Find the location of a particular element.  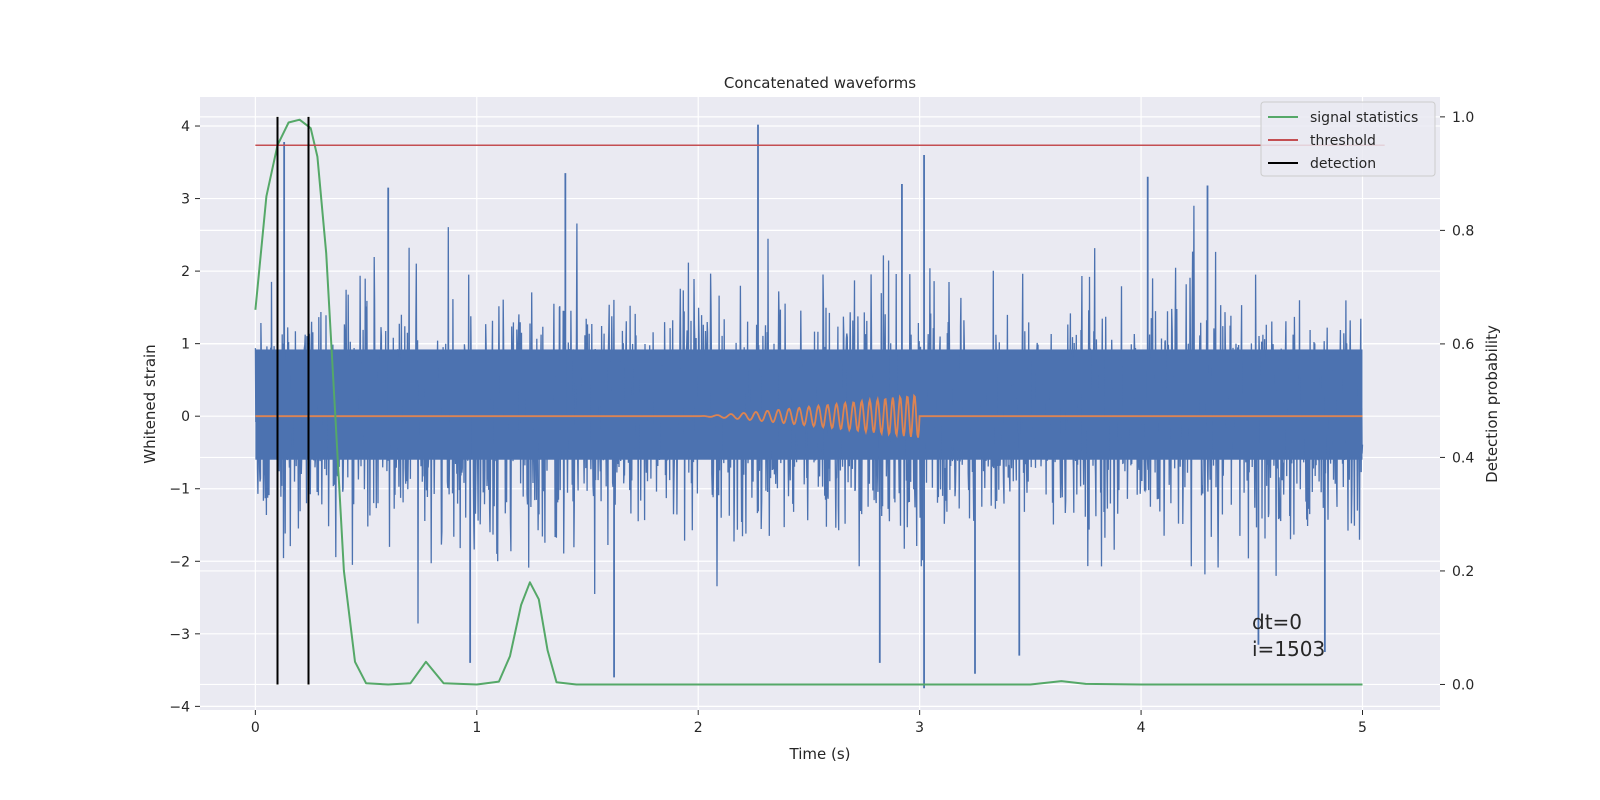

y-tick-label: −1 is located at coordinates (179, 490).